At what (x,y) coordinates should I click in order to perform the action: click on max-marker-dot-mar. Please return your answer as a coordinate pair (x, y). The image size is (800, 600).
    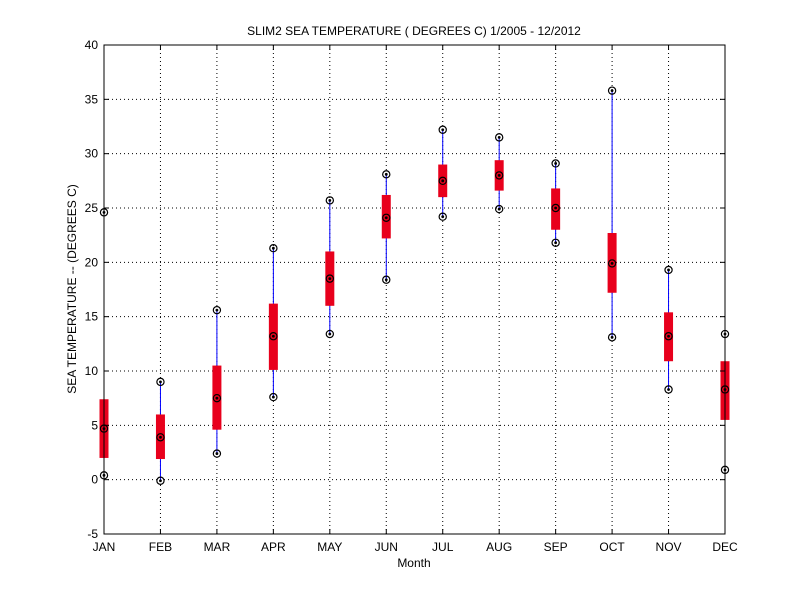
    Looking at the image, I should click on (217, 310).